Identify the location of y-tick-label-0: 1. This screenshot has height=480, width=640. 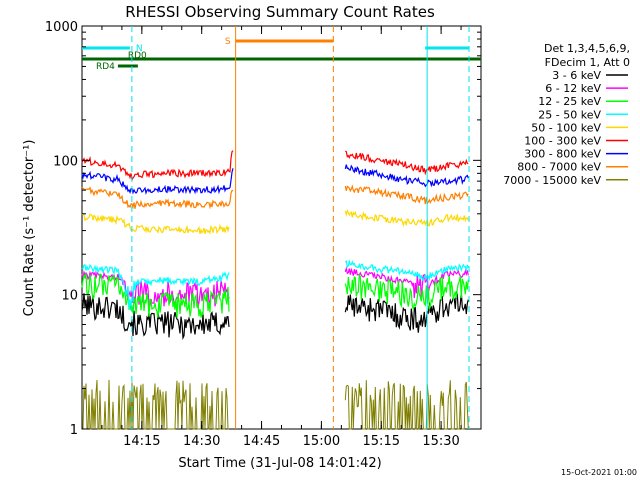
(74, 430).